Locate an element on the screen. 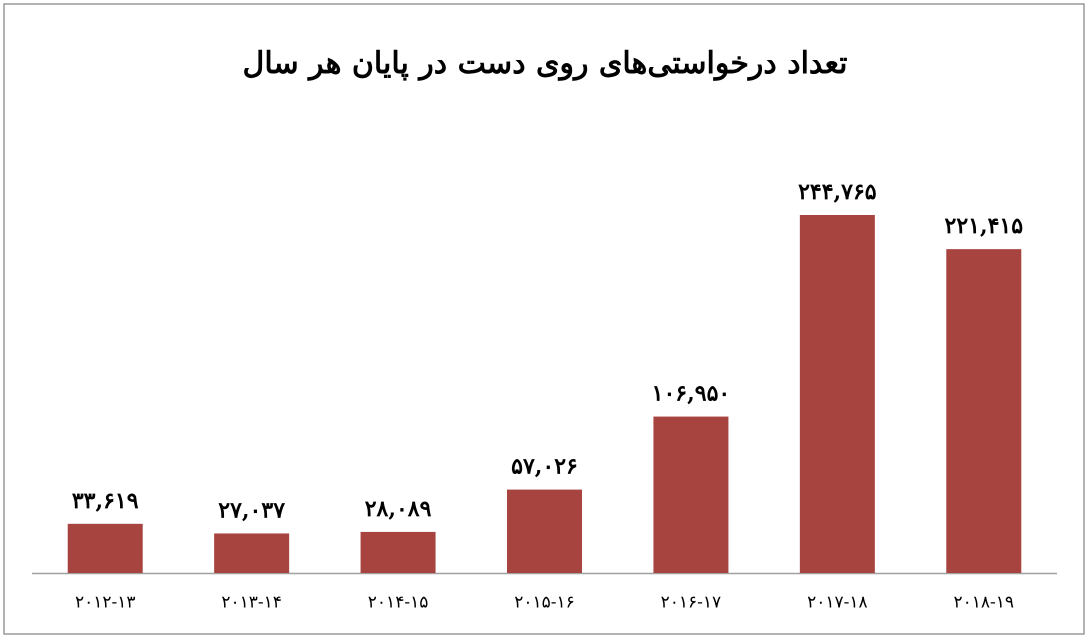 This screenshot has width=1089, height=638. data-label: ۳۳,۶۱۹ is located at coordinates (105, 501).